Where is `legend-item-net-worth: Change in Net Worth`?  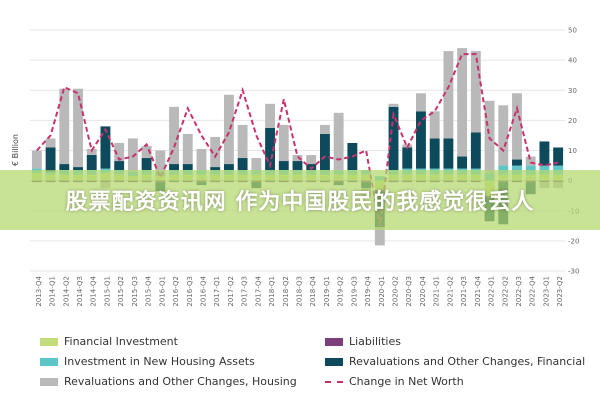
legend-item-net-worth: Change in Net Worth is located at coordinates (394, 381).